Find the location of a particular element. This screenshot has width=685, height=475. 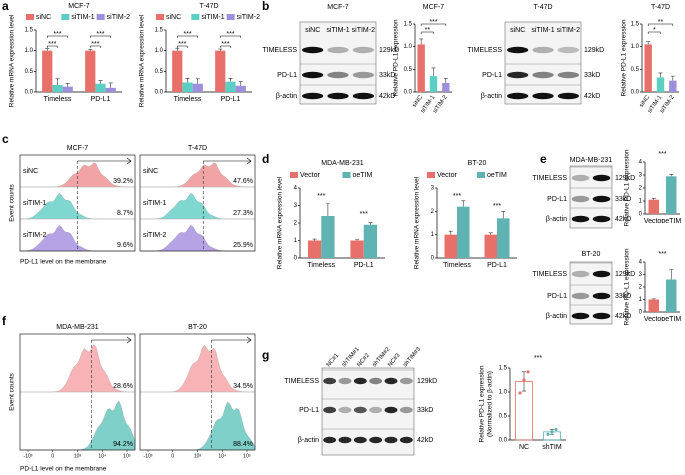

x-tick-label: 0 is located at coordinates (172, 456).